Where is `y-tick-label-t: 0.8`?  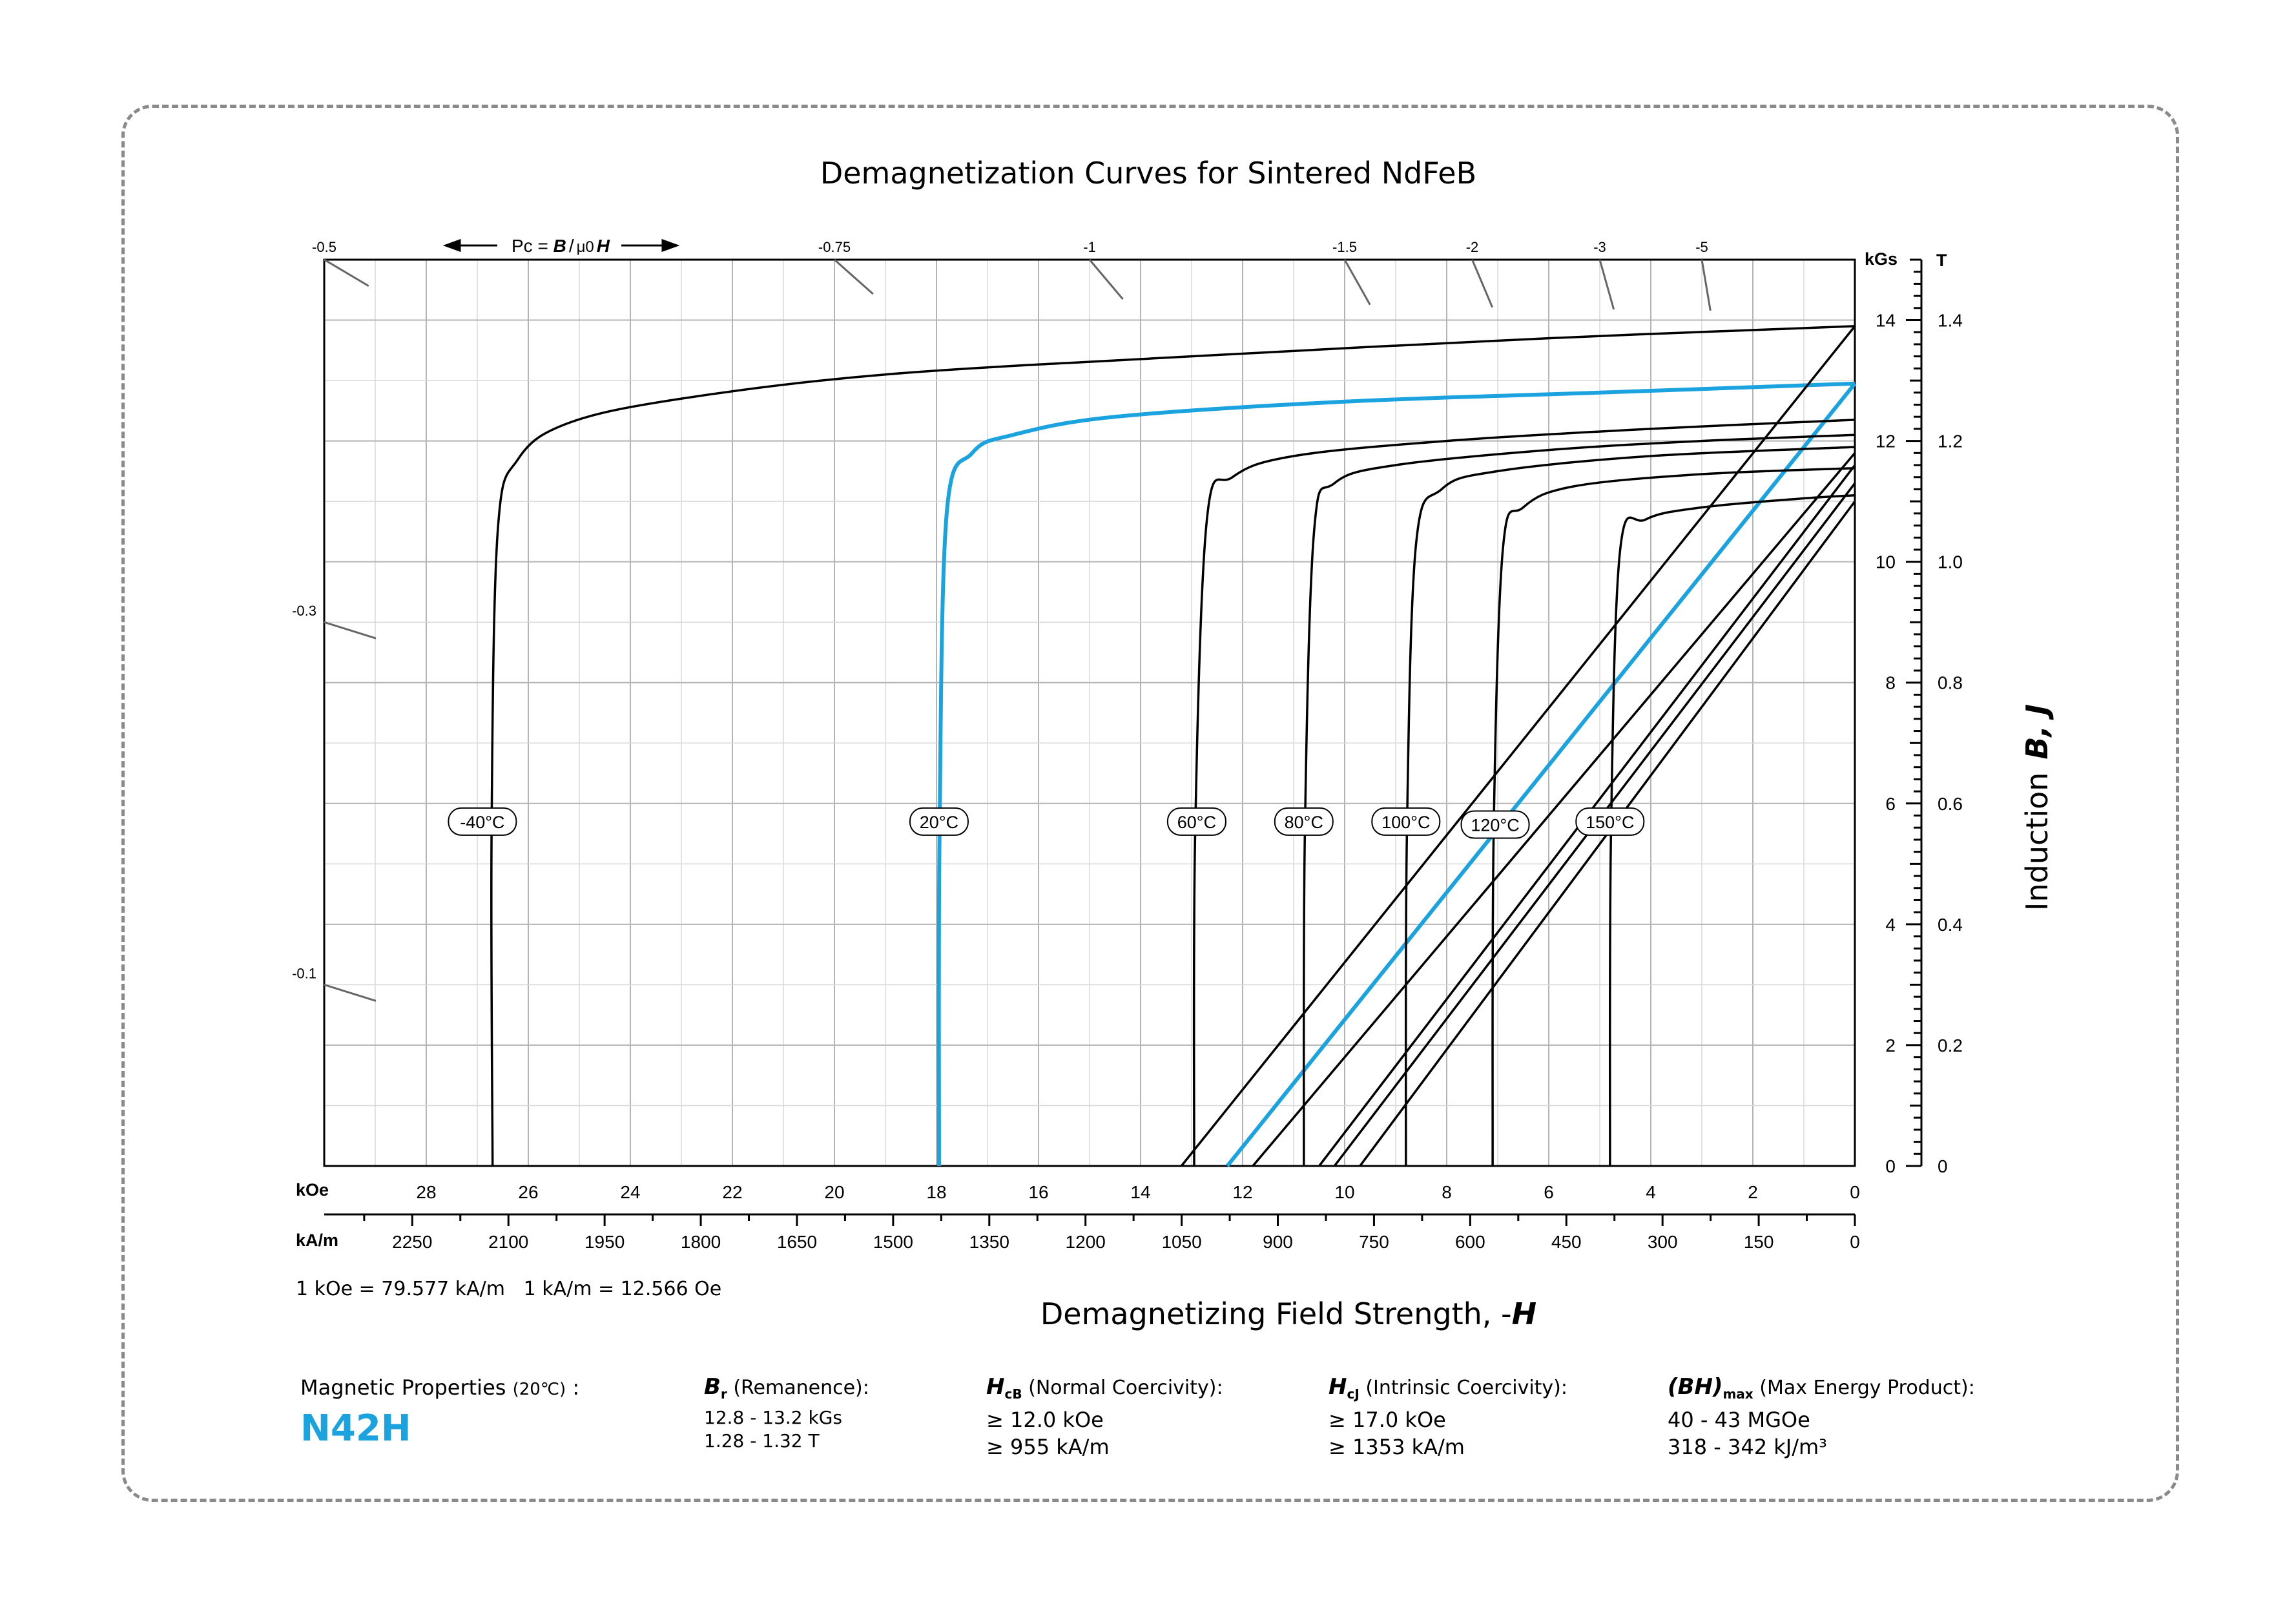 y-tick-label-t: 0.8 is located at coordinates (1950, 683).